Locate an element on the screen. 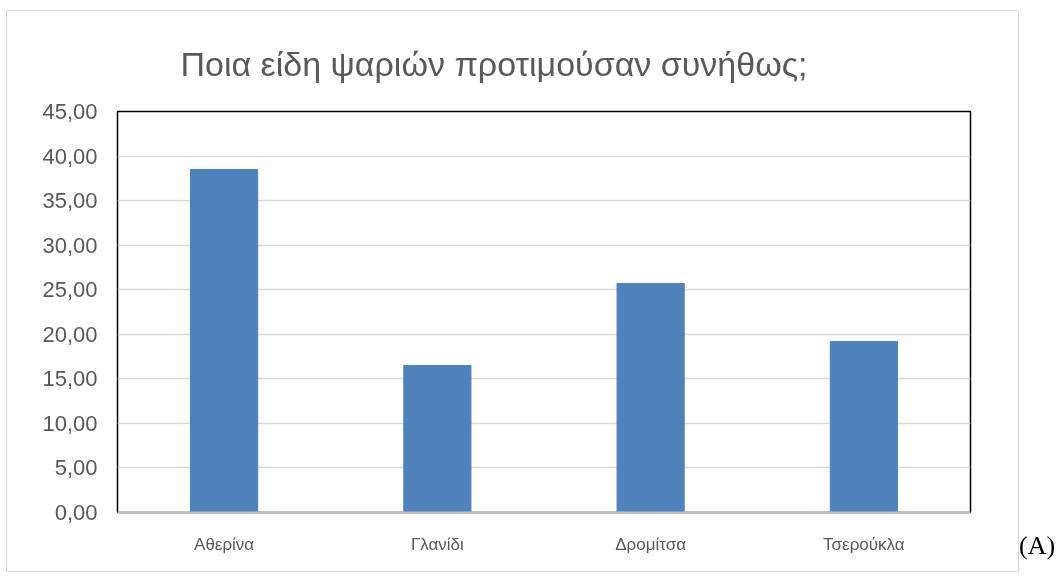  y-tick-label: 35,00 is located at coordinates (70, 201).